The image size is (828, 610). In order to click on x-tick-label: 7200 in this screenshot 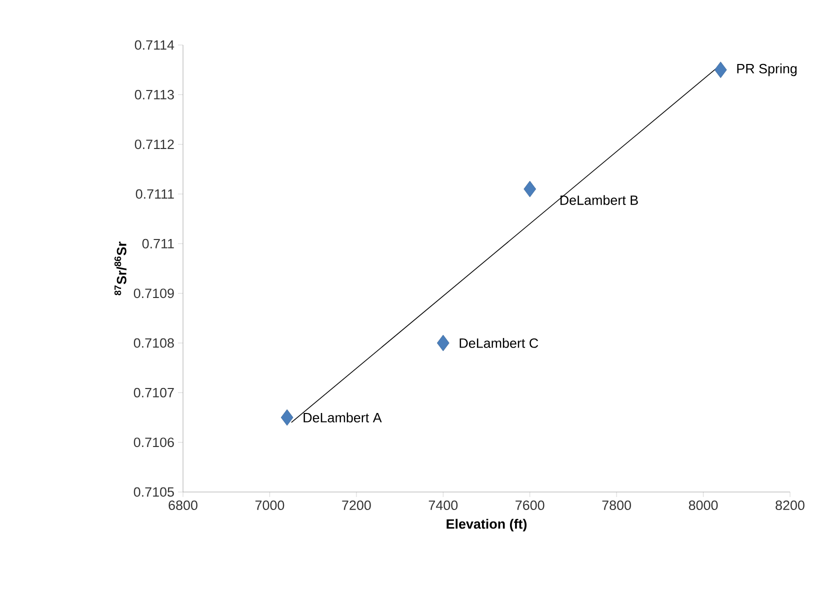, I will do `click(356, 505)`.